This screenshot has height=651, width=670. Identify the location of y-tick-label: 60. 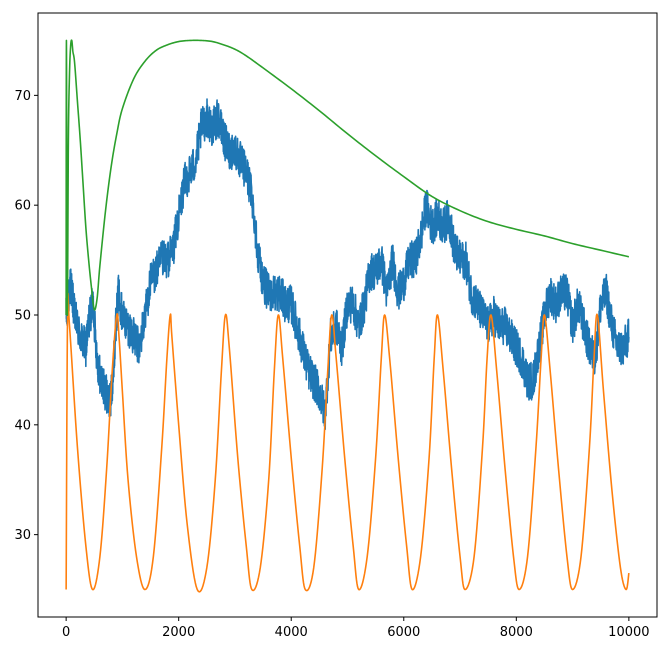
(22, 206).